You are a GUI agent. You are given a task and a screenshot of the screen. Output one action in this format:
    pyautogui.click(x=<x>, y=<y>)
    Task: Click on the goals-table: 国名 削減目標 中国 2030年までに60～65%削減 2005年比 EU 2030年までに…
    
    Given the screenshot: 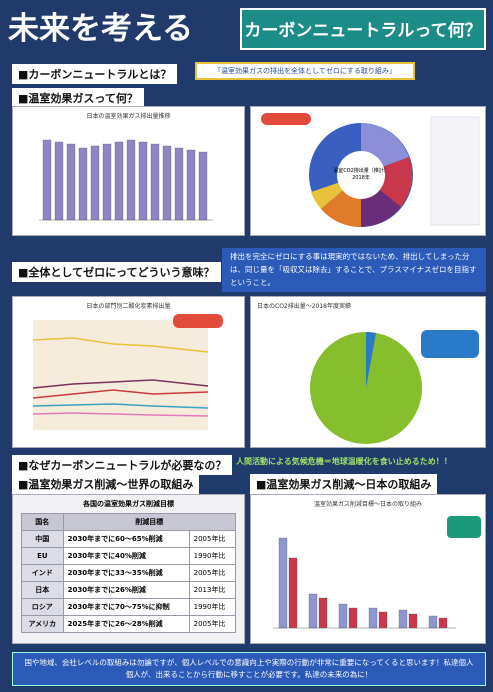 What is the action you would take?
    pyautogui.click(x=129, y=573)
    